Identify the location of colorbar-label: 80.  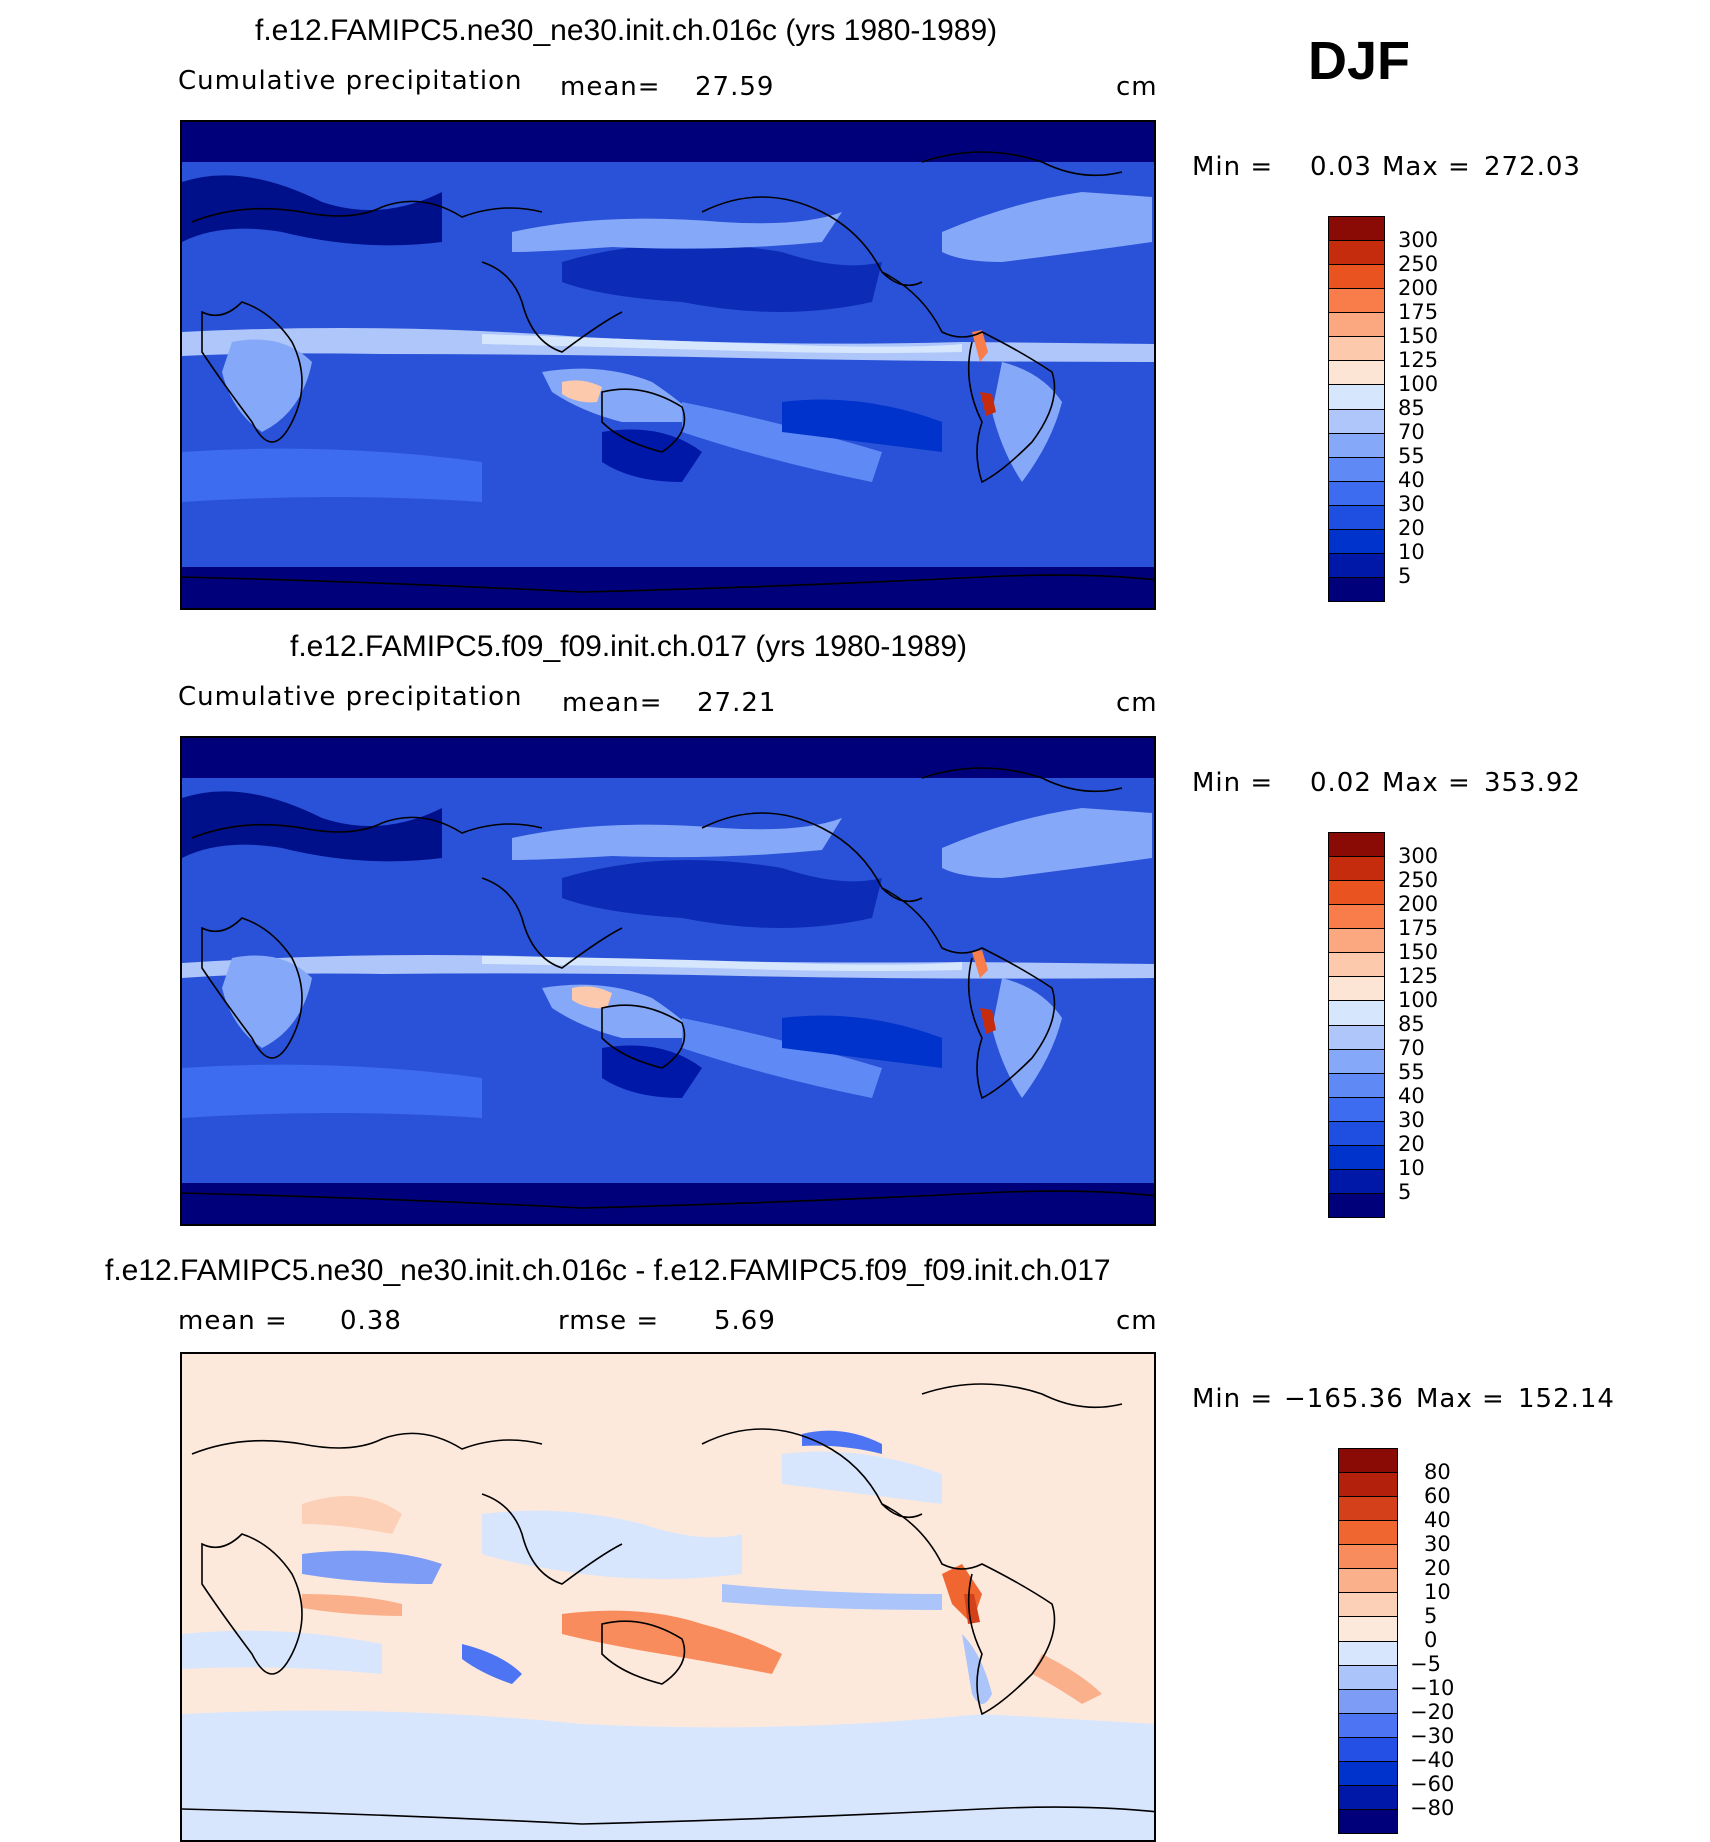
(1437, 1472).